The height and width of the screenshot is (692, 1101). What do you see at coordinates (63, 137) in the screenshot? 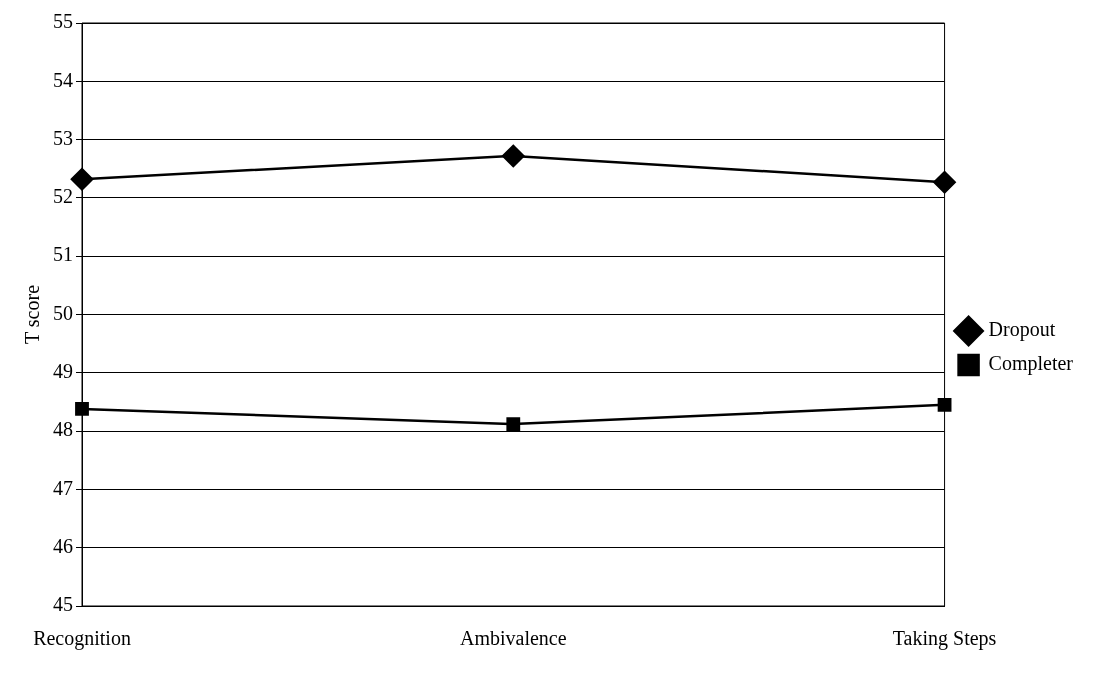
I see `y-tick-label: 53` at bounding box center [63, 137].